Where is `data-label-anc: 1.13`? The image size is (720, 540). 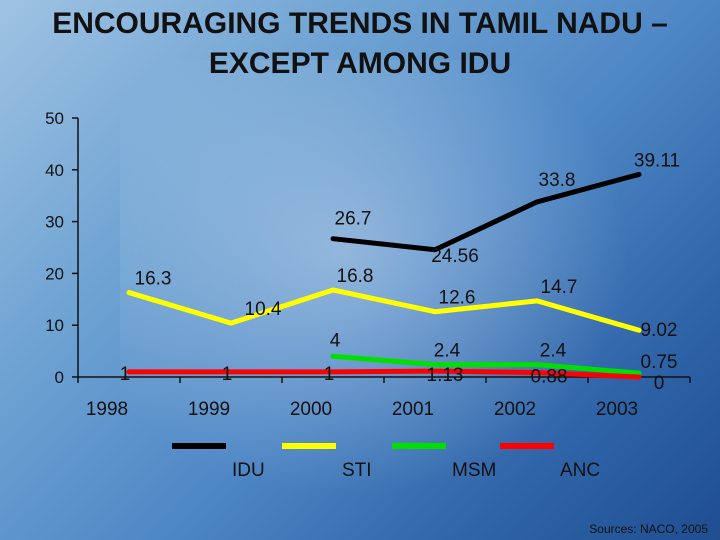 data-label-anc: 1.13 is located at coordinates (445, 375).